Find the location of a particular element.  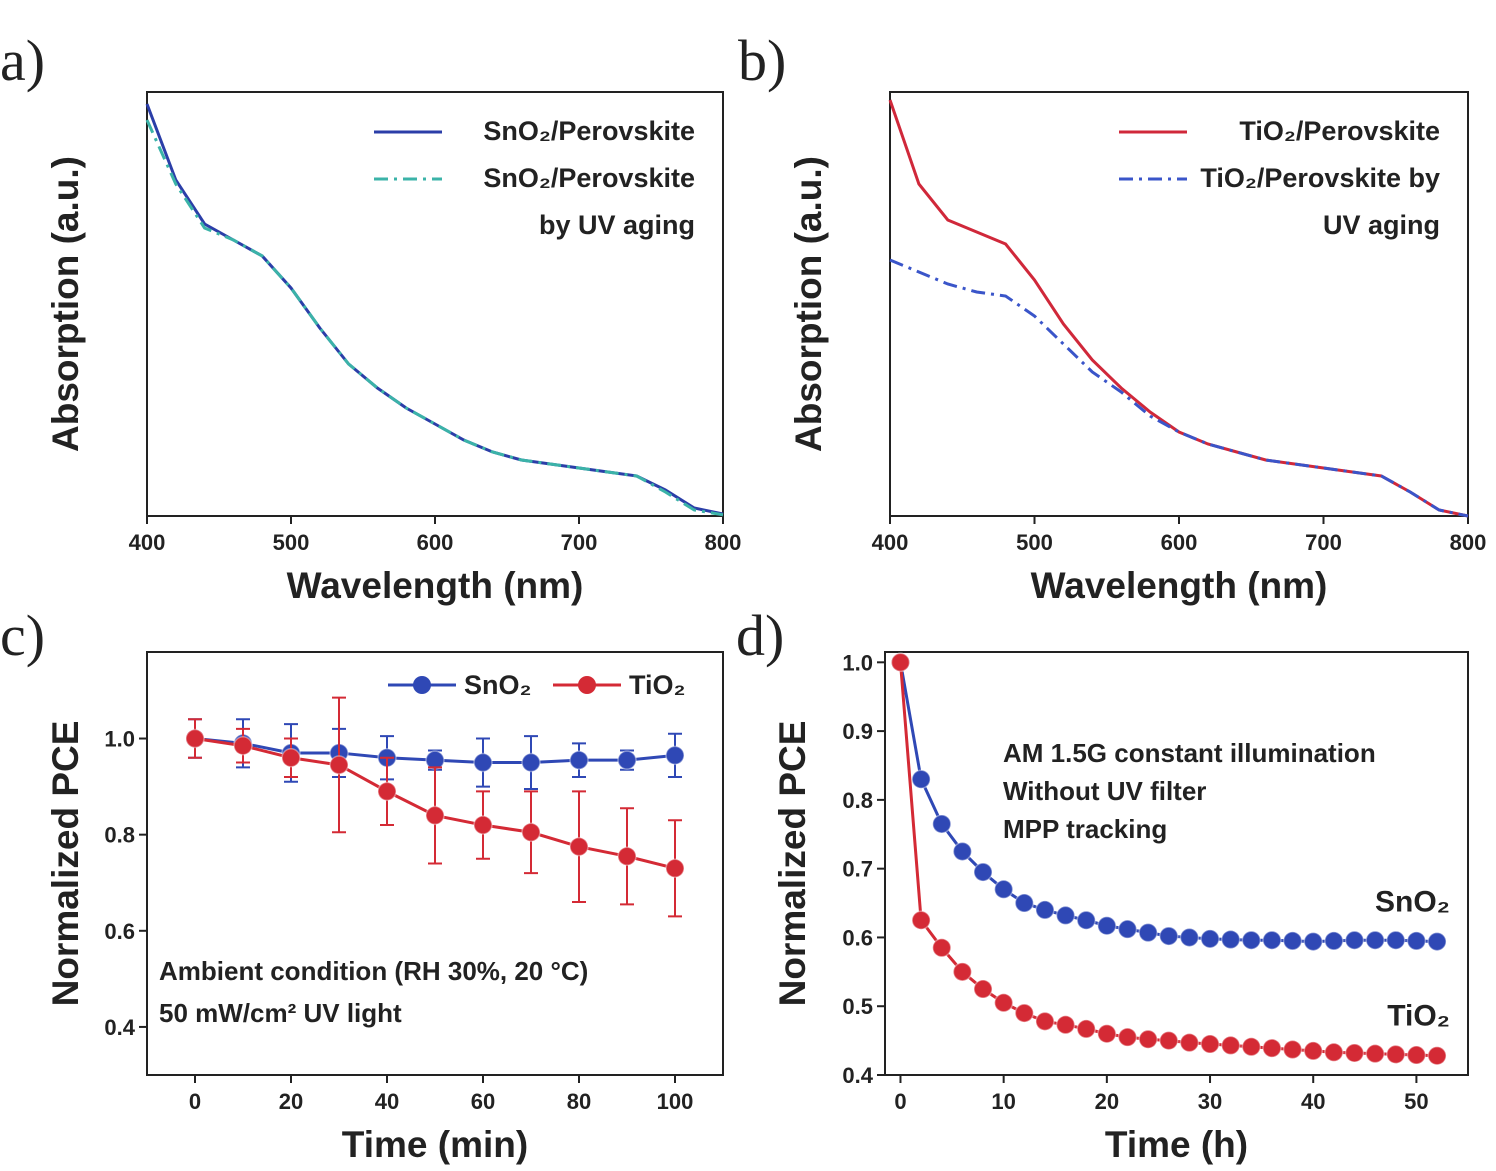

x-tick-label: 50 is located at coordinates (1416, 1101).